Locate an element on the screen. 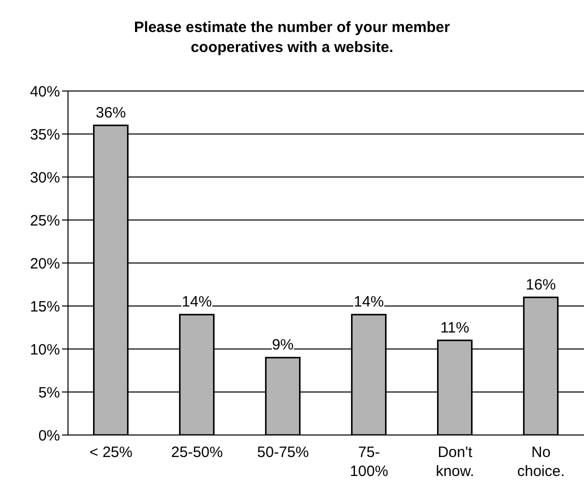 The width and height of the screenshot is (584, 500). y-tick-label: 10% is located at coordinates (45, 349).